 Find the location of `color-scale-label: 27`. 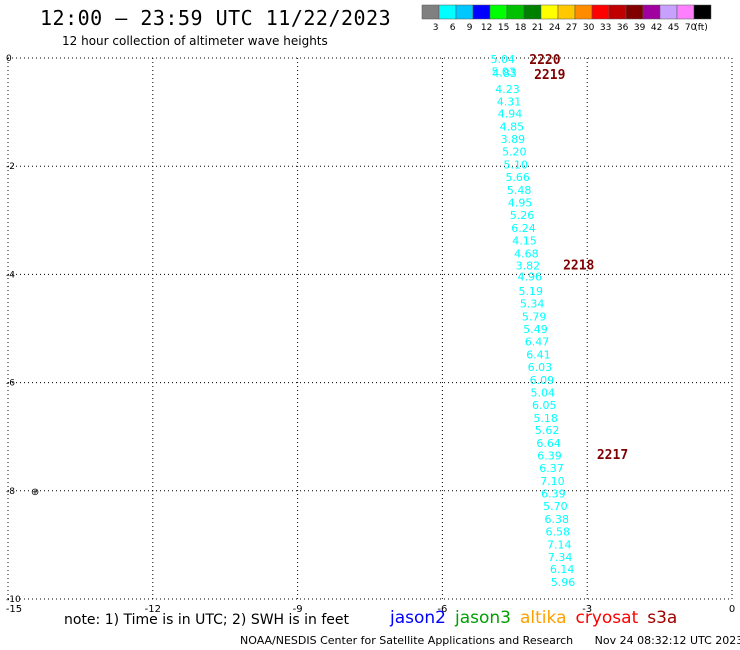

color-scale-label: 27 is located at coordinates (571, 28).